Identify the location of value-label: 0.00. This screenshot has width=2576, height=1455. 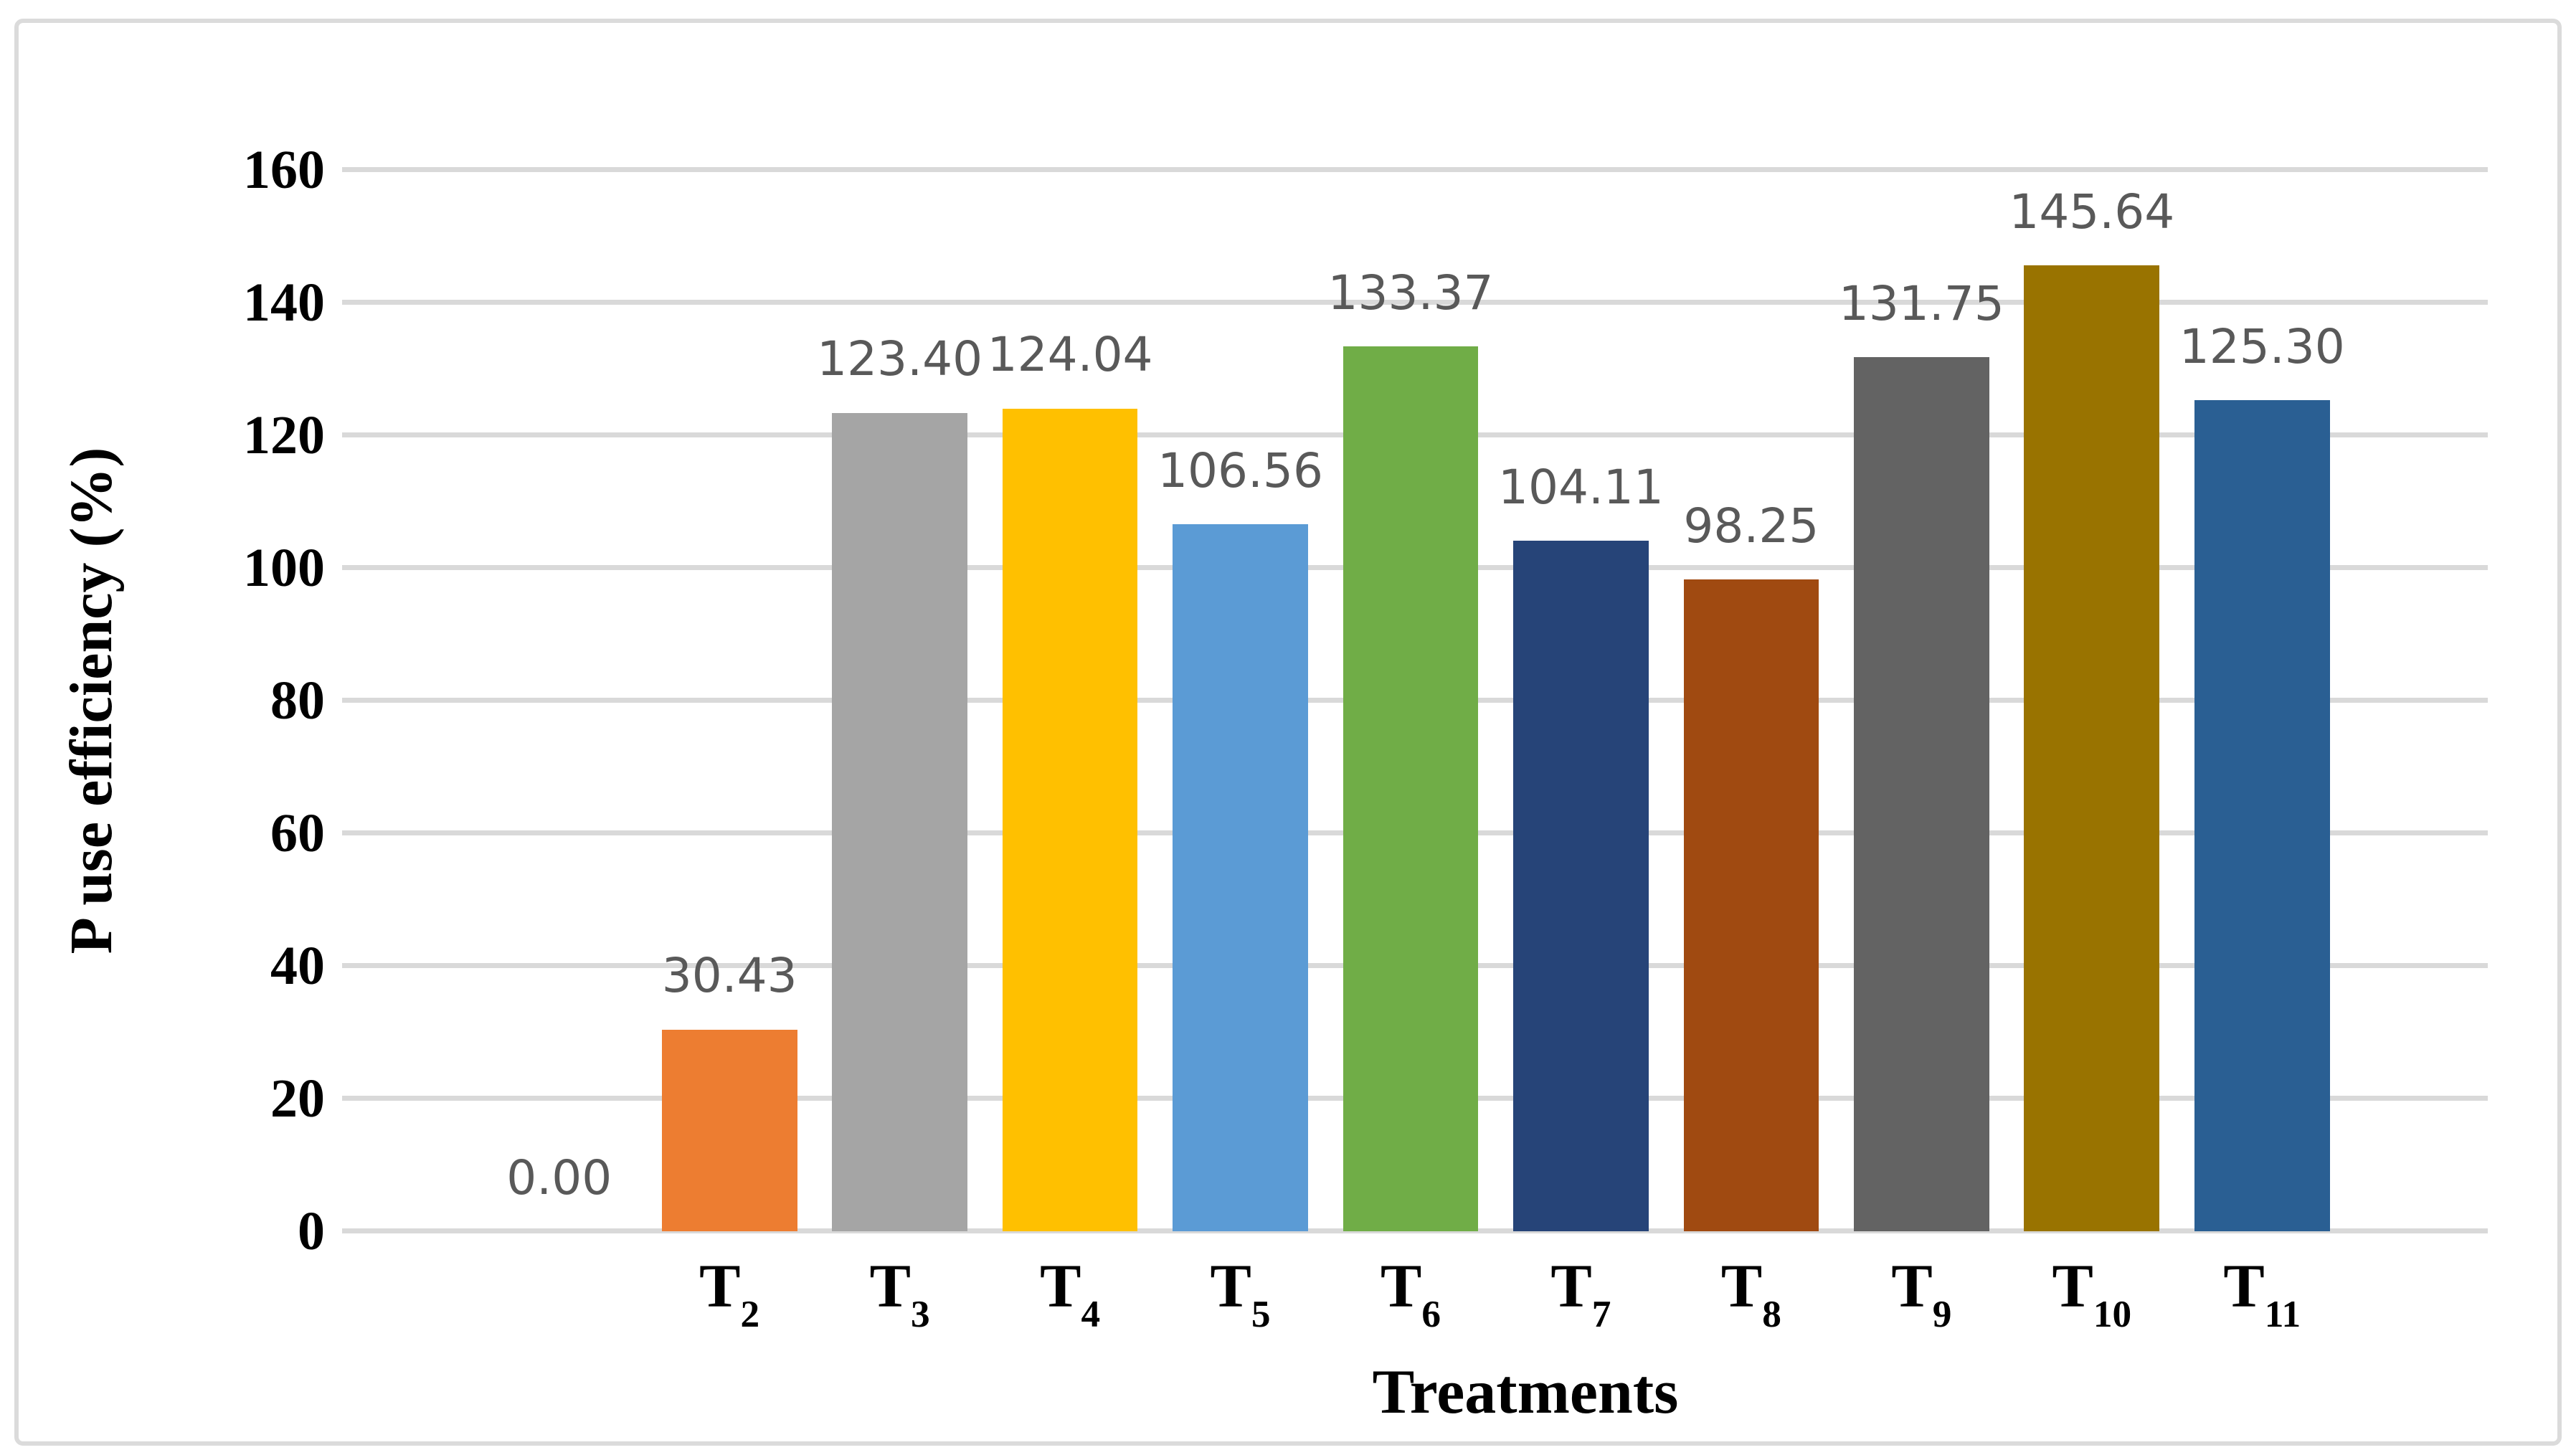
(559, 1177).